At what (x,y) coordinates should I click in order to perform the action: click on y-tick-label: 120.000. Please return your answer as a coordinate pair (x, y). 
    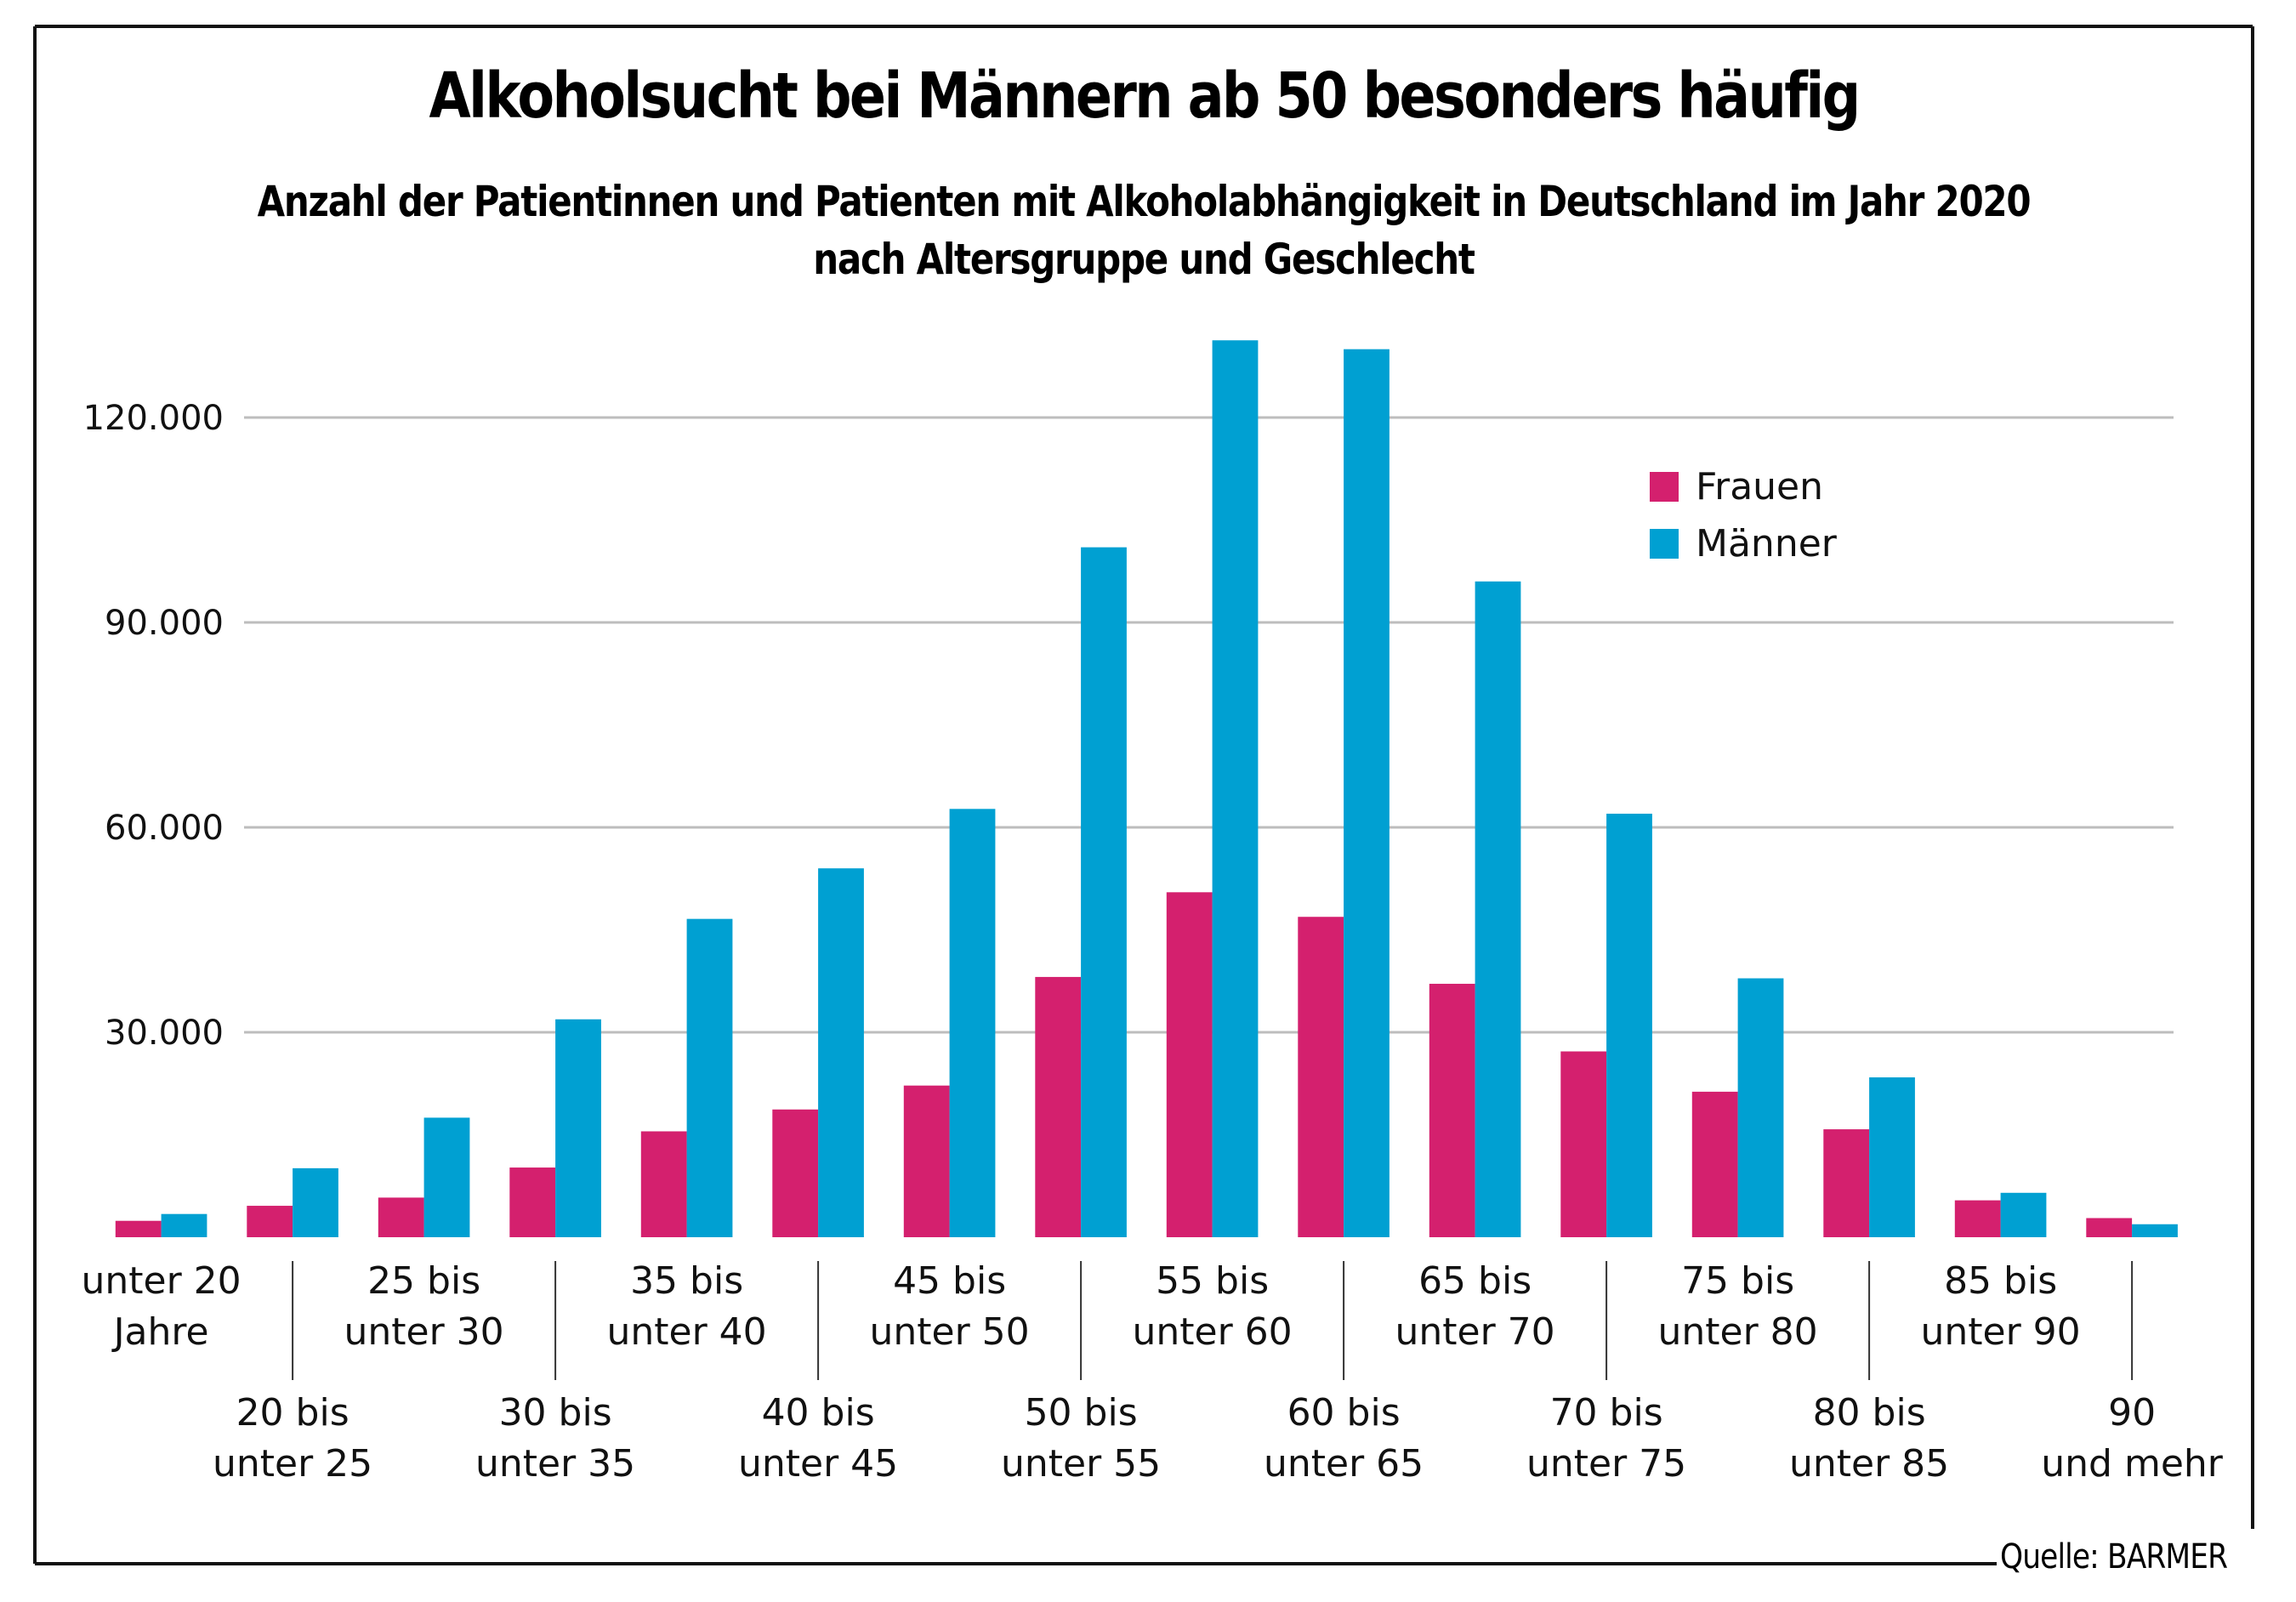
    Looking at the image, I should click on (153, 418).